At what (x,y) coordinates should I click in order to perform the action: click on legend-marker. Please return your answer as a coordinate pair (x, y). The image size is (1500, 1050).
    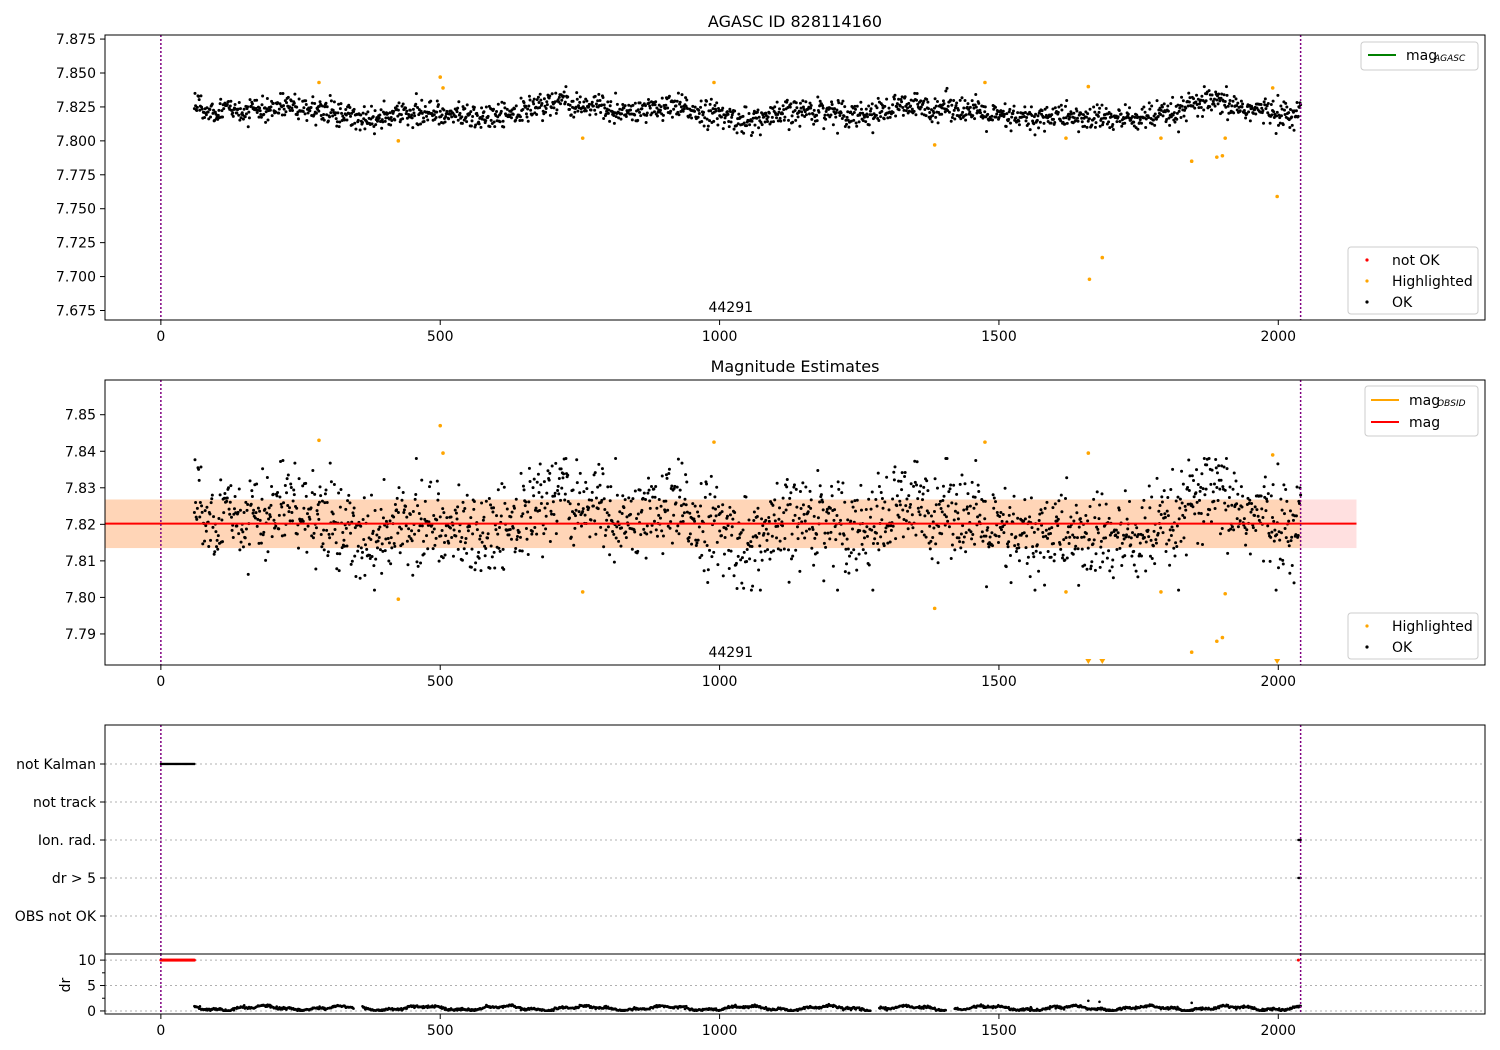
    Looking at the image, I should click on (1367, 302).